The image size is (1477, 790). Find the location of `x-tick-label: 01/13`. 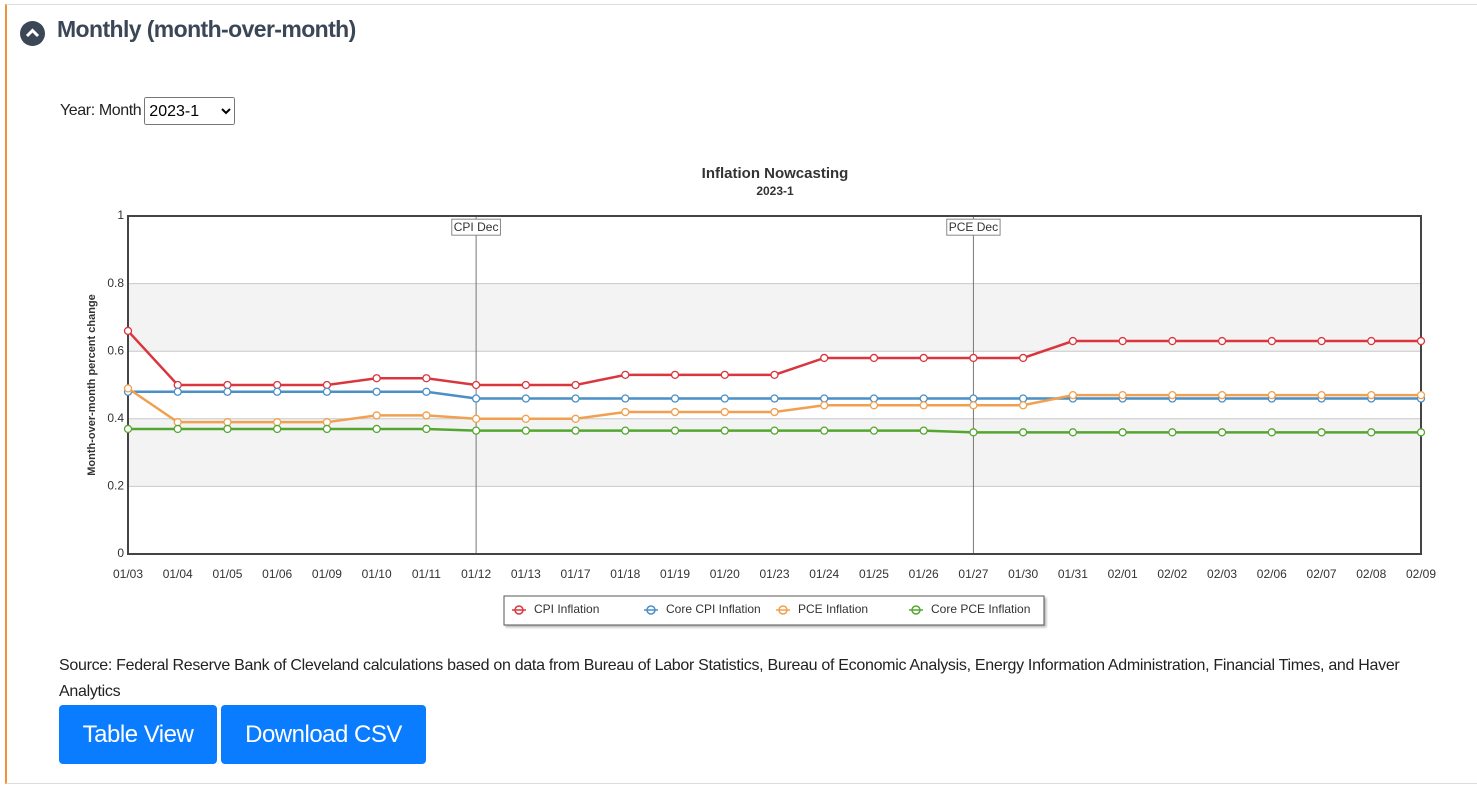

x-tick-label: 01/13 is located at coordinates (526, 574).